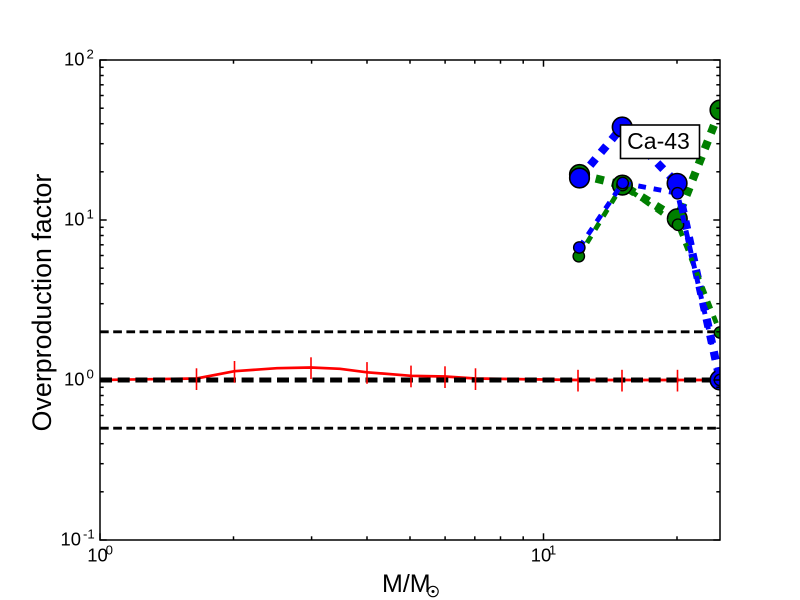 The image size is (800, 600). Describe the element at coordinates (89, 533) in the screenshot. I see `svg-text: -1` at that location.